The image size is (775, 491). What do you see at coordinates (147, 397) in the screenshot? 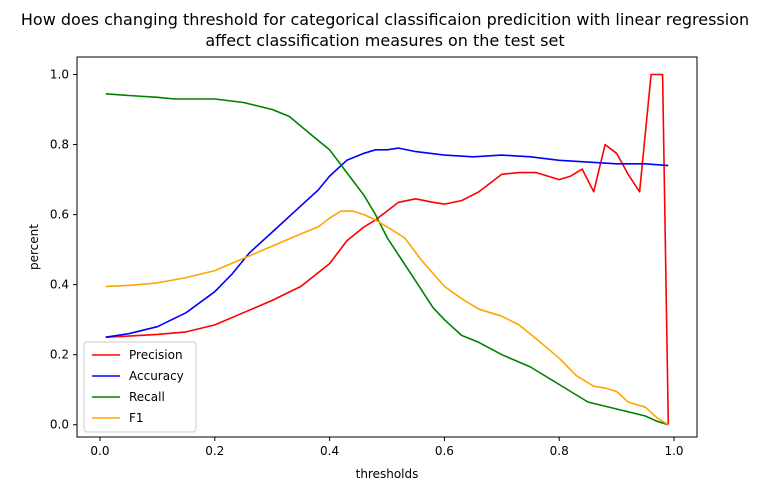
I see `legend-label: Recall` at bounding box center [147, 397].